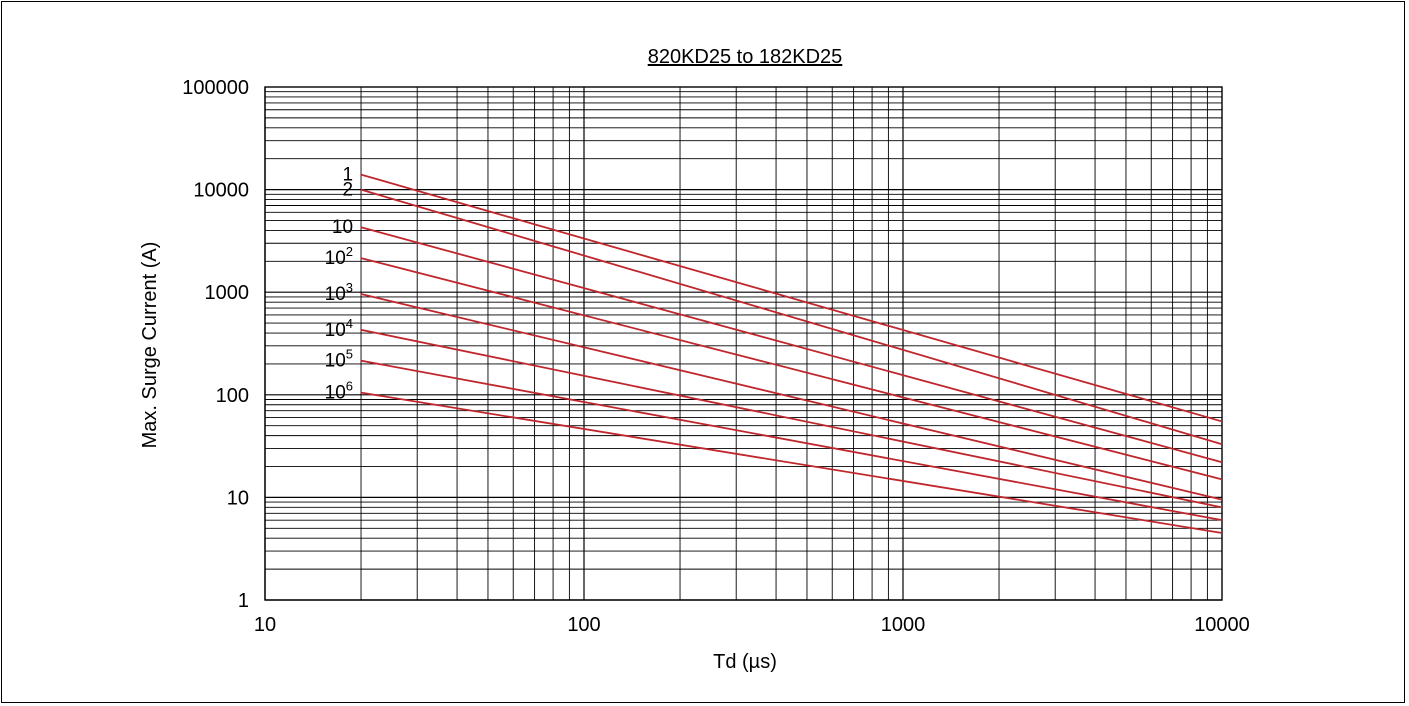  What do you see at coordinates (903, 625) in the screenshot?
I see `x-tick-label: 1000` at bounding box center [903, 625].